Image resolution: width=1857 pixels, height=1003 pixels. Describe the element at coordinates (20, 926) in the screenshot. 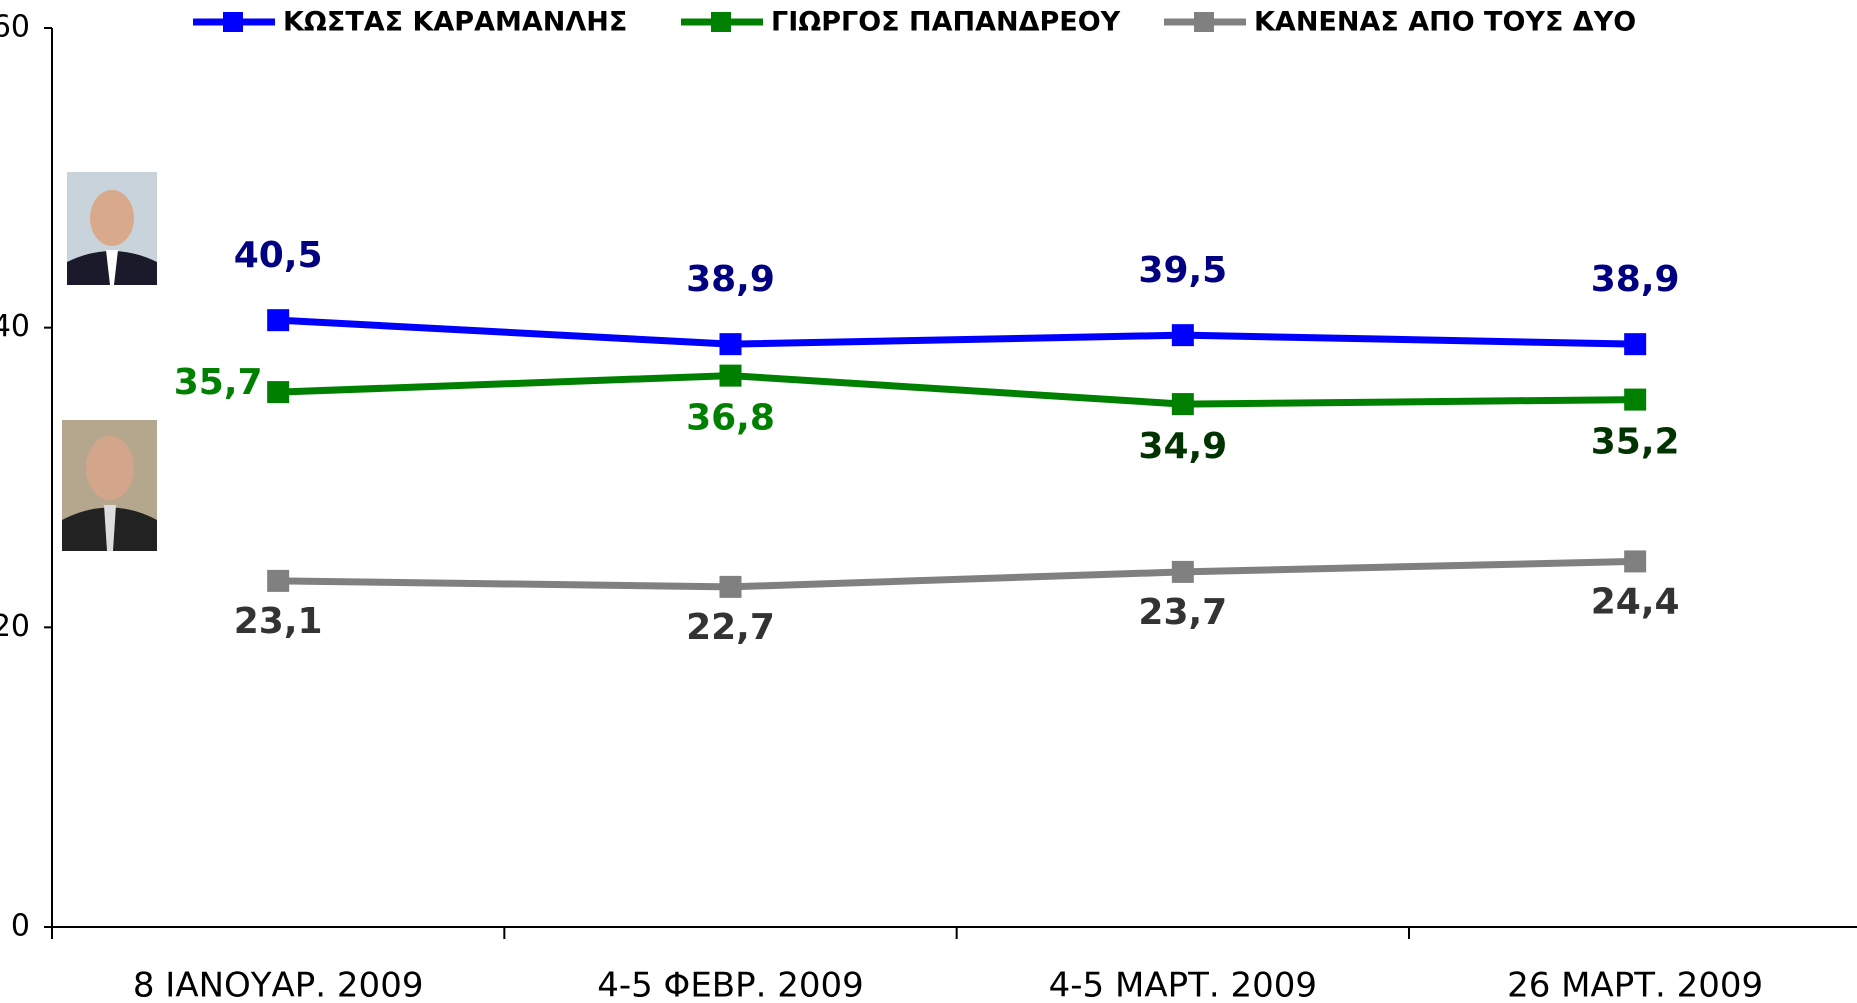

I see `y-tick-label: 0` at that location.